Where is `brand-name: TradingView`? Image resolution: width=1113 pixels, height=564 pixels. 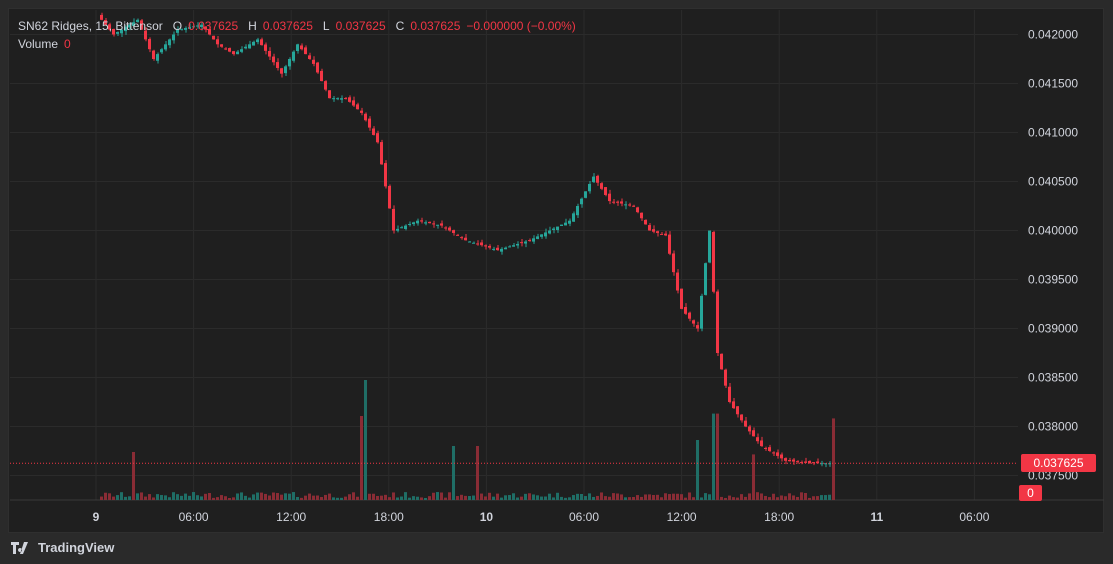
brand-name: TradingView is located at coordinates (76, 547).